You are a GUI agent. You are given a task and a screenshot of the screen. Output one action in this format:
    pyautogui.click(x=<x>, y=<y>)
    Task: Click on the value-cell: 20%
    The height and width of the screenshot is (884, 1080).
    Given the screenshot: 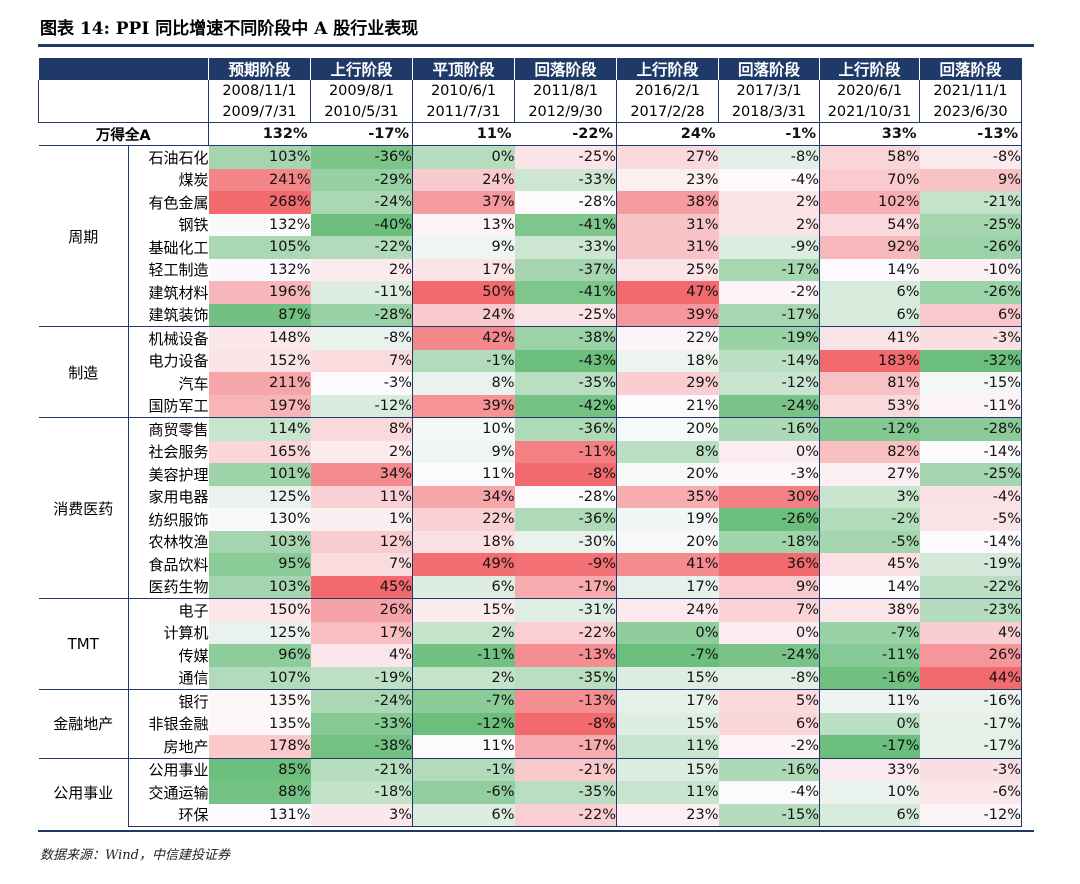 What is the action you would take?
    pyautogui.click(x=667, y=429)
    